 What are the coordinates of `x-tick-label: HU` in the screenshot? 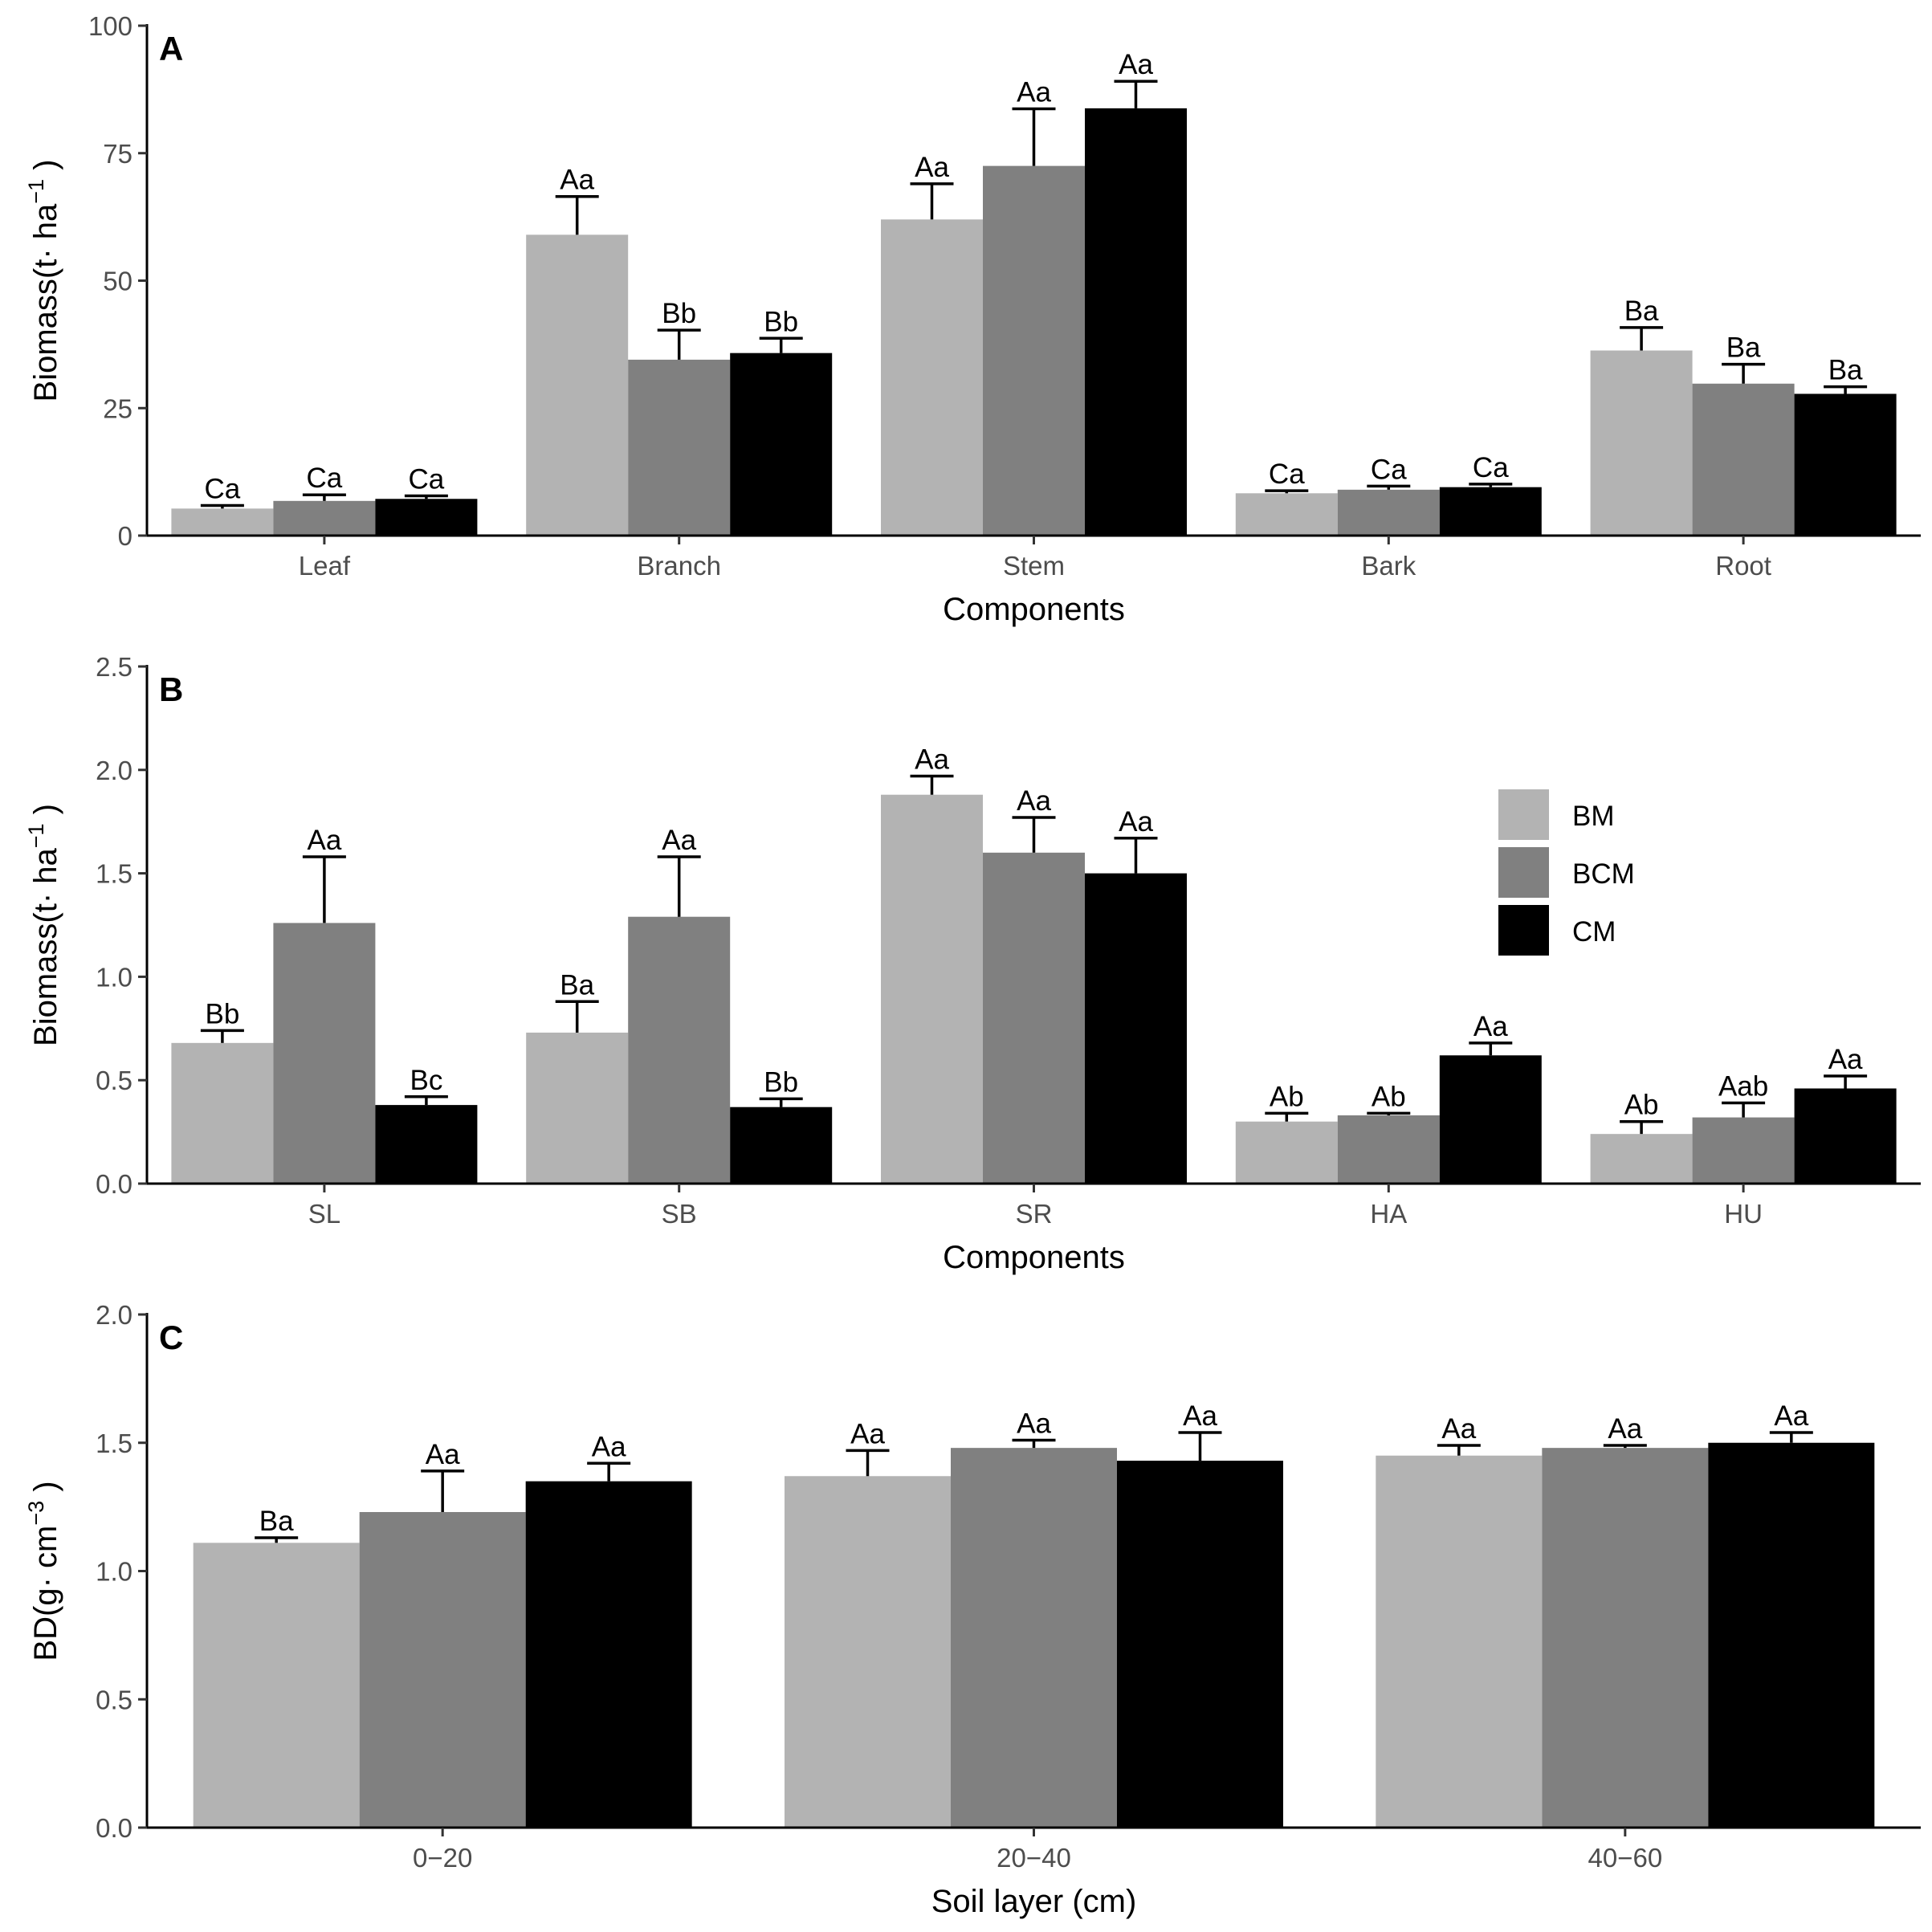 It's located at (1743, 1214).